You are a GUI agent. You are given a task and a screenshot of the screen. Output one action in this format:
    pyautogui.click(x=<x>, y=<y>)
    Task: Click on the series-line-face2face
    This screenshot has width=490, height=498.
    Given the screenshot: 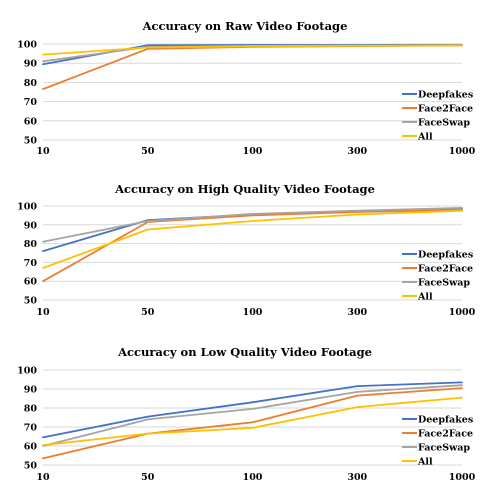 What is the action you would take?
    pyautogui.click(x=252, y=423)
    